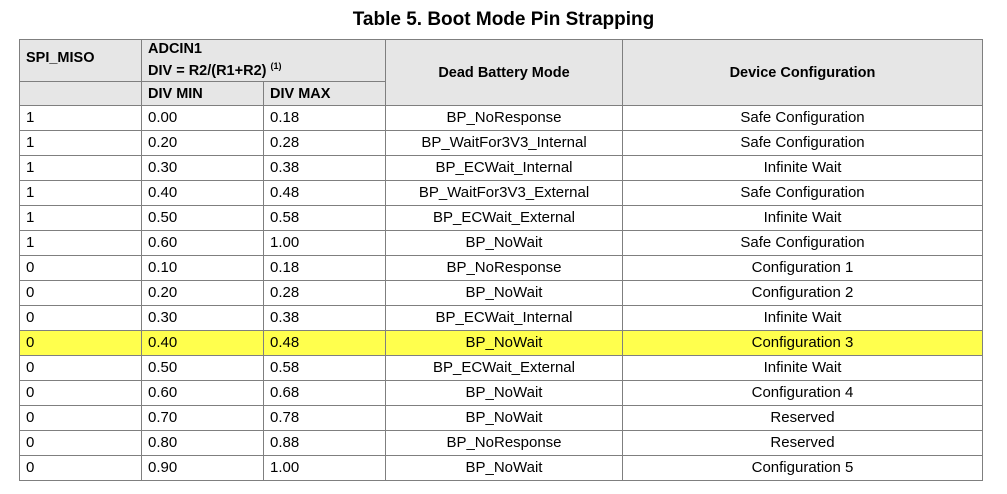  I want to click on header-div-min: DIV MIN, so click(202, 93).